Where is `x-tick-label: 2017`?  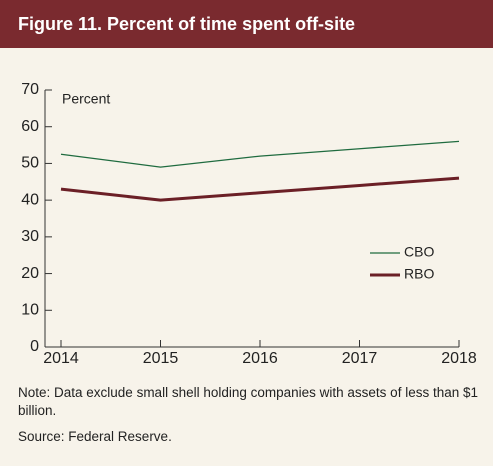
x-tick-label: 2017 is located at coordinates (360, 358).